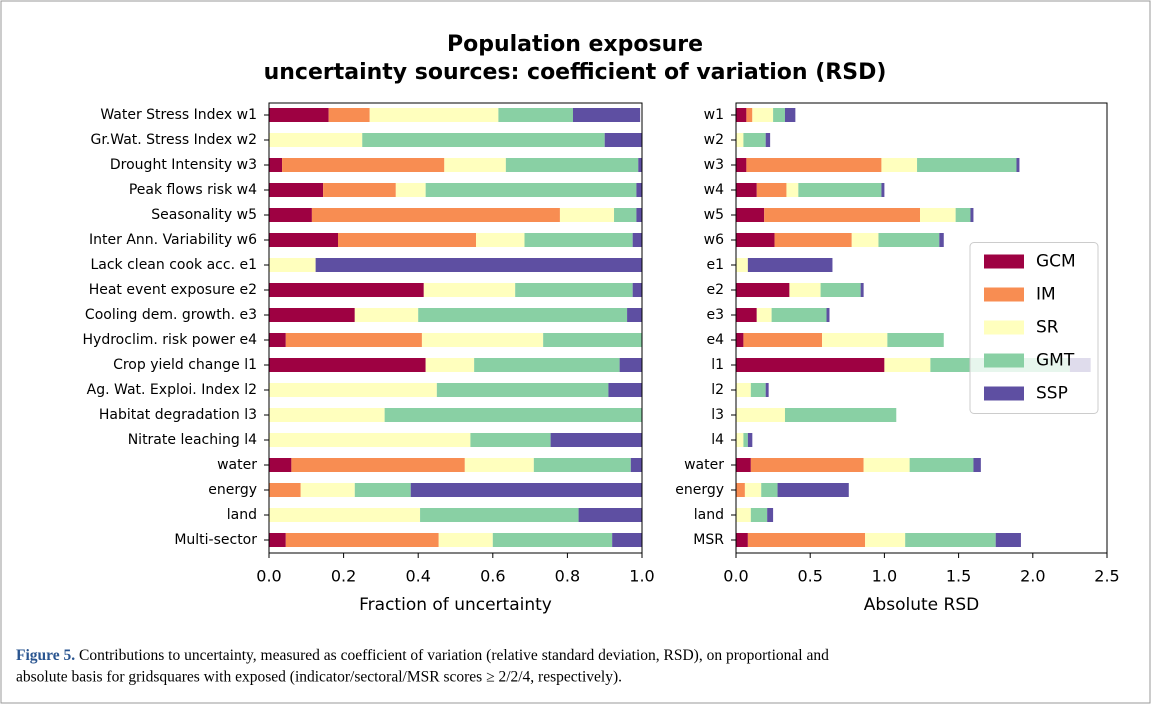 Image resolution: width=1151 pixels, height=704 pixels. I want to click on y-tick-label: Seasonality w5, so click(204, 215).